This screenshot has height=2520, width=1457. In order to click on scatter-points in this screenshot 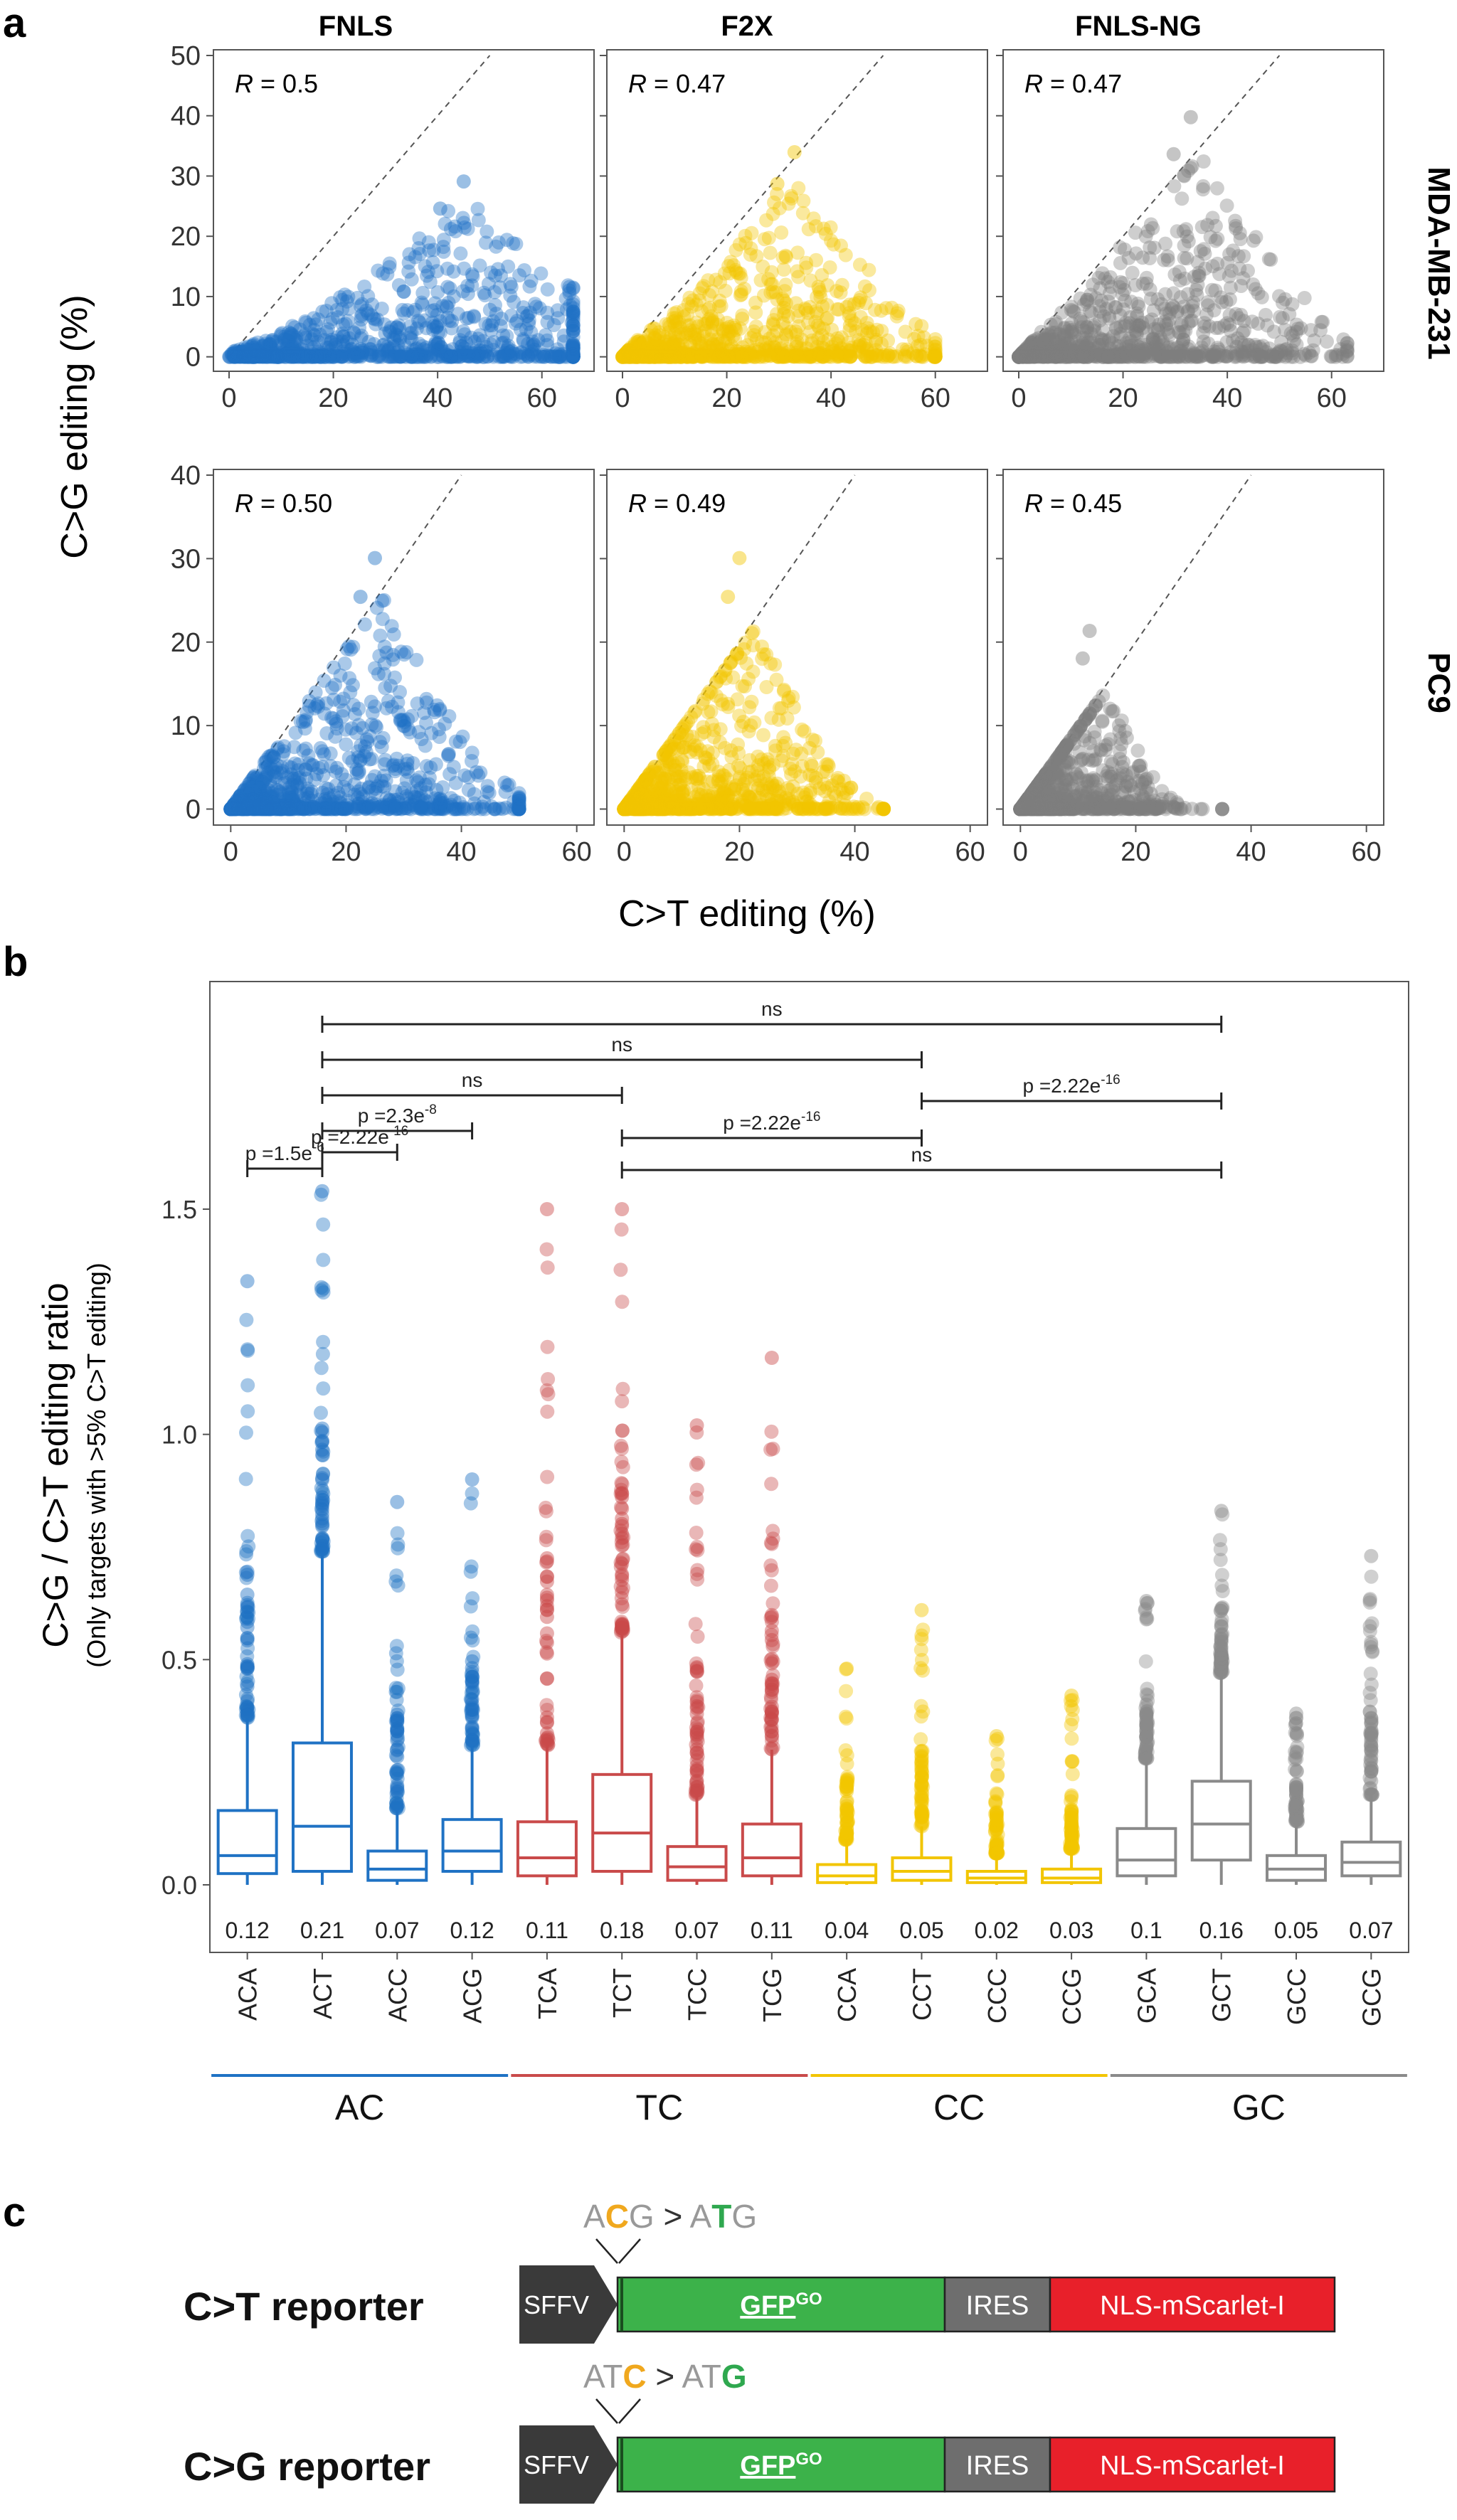, I will do `click(779, 254)`.